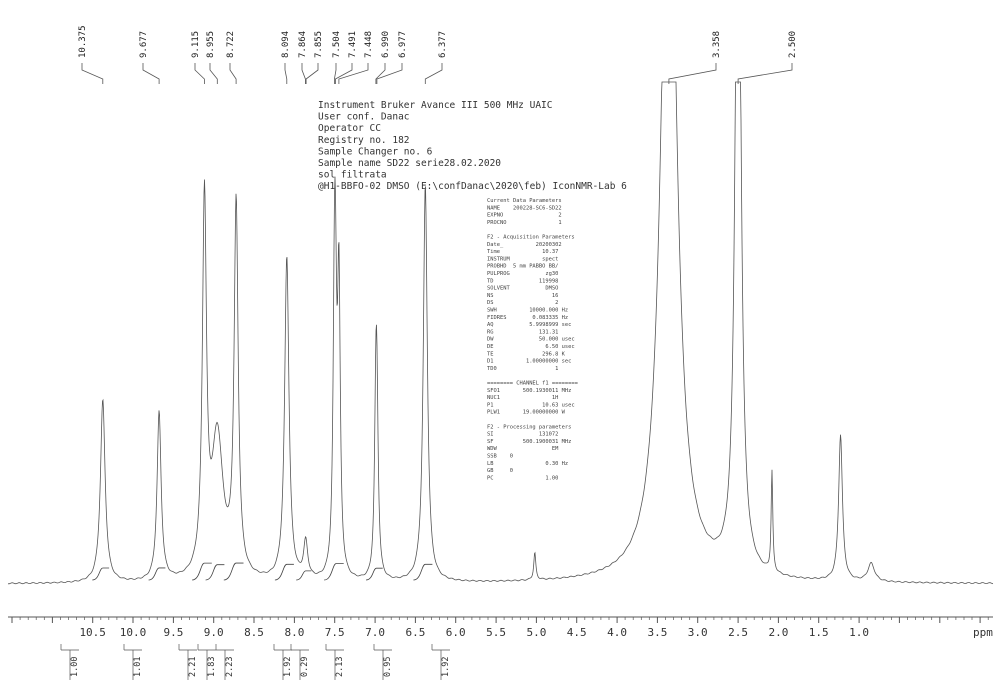 This screenshot has height=683, width=999. What do you see at coordinates (524, 216) in the screenshot?
I see `parameter-line: EXPNO 2` at bounding box center [524, 216].